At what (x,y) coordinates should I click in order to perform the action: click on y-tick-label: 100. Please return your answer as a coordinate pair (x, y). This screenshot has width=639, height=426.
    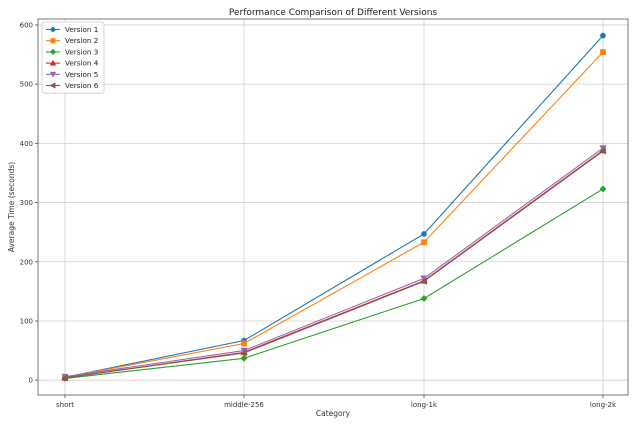
    Looking at the image, I should click on (26, 321).